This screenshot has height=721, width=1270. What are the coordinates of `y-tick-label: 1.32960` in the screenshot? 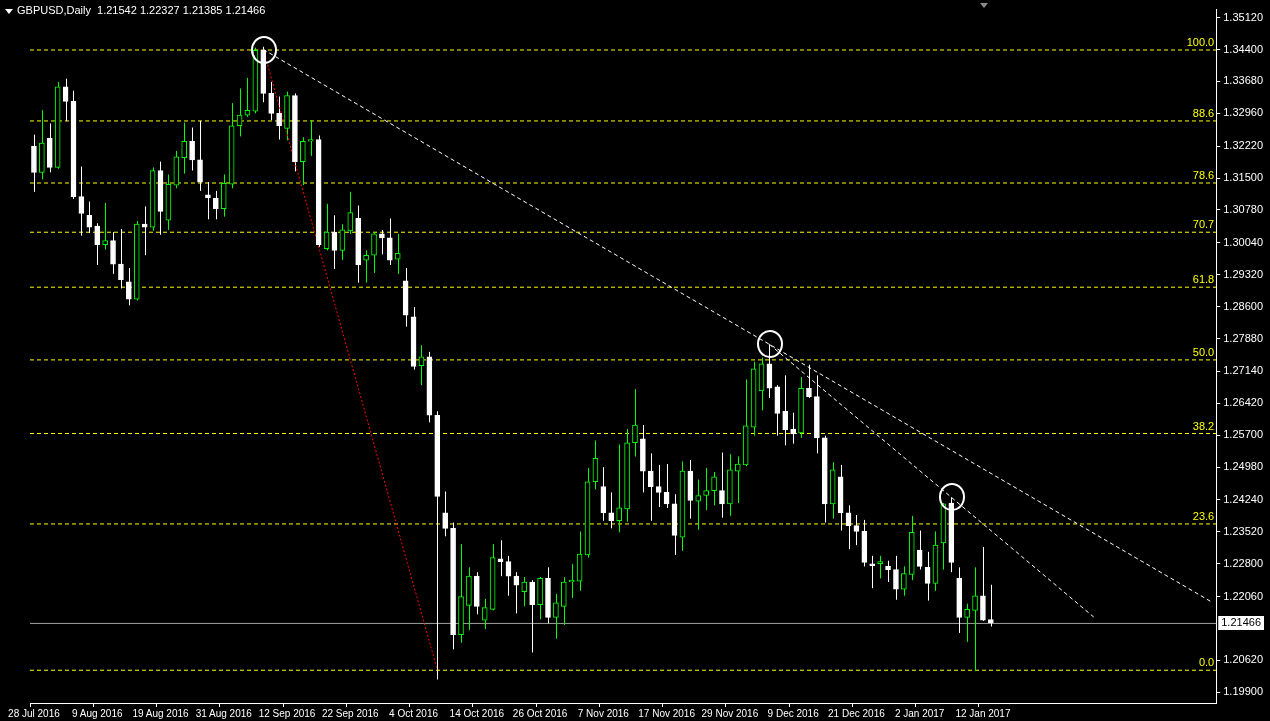 It's located at (1243, 112).